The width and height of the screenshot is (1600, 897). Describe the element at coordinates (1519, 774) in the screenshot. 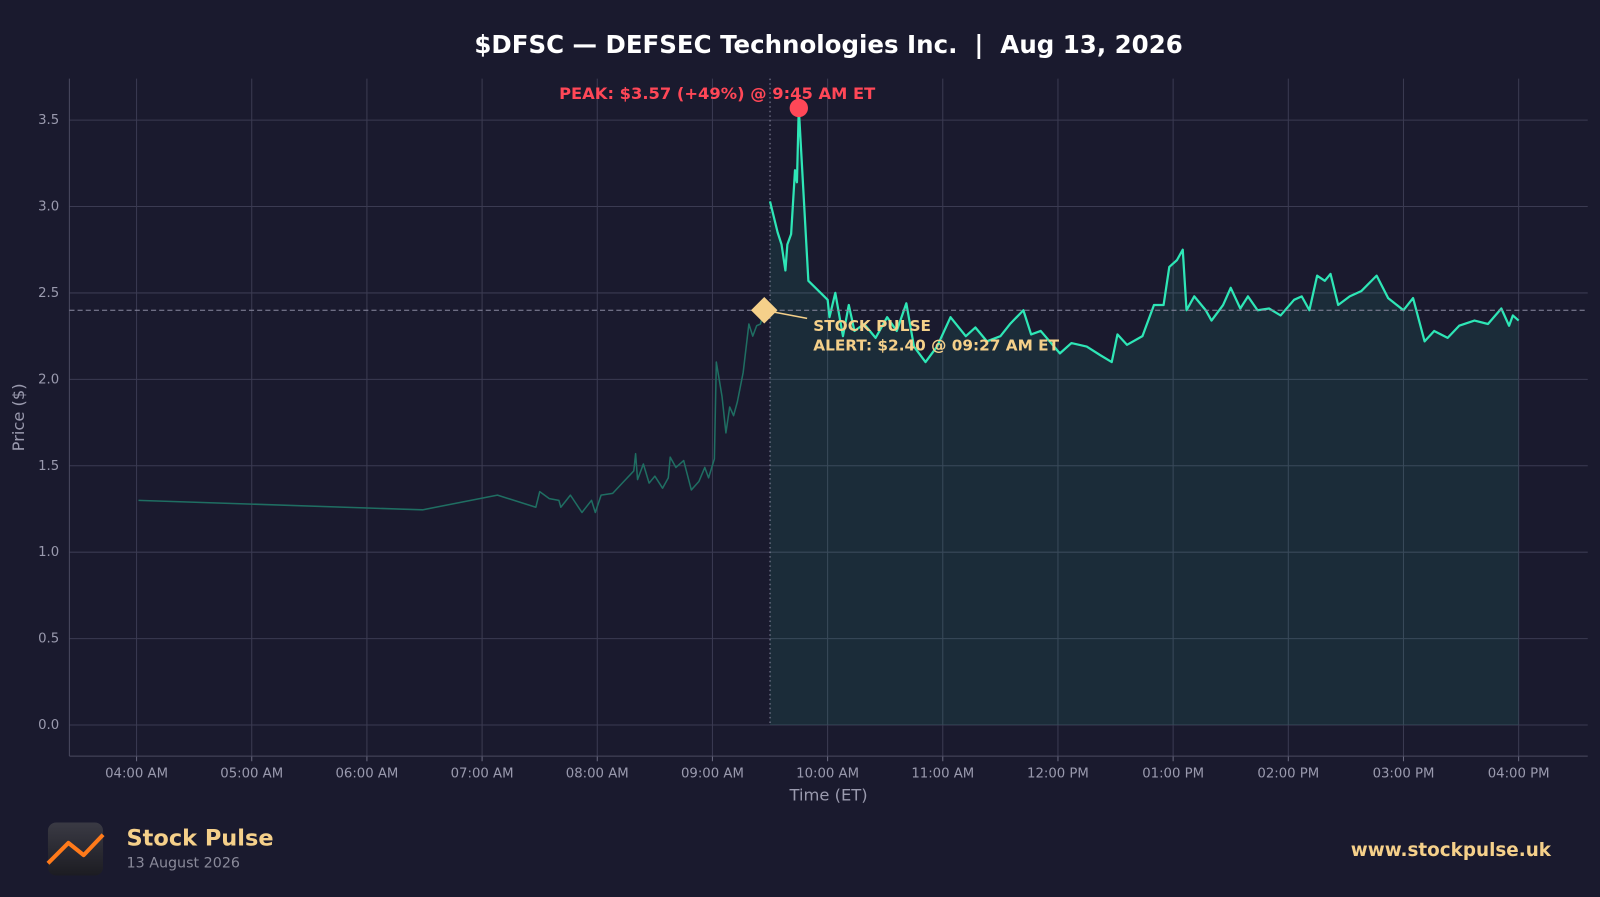

I see `x-tick-label: 04:00 PM` at that location.